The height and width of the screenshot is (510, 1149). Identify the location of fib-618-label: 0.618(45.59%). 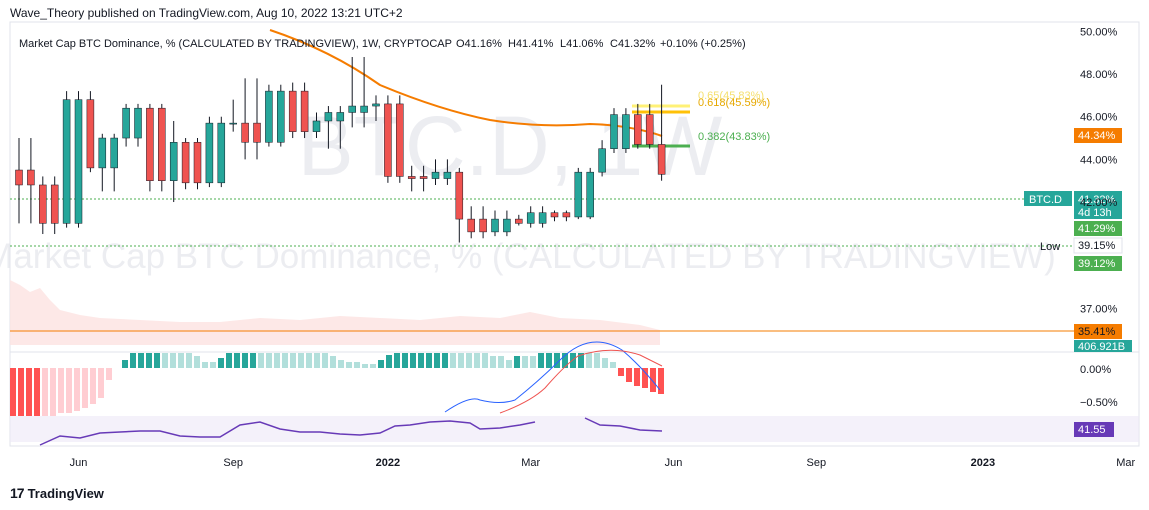
(734, 103).